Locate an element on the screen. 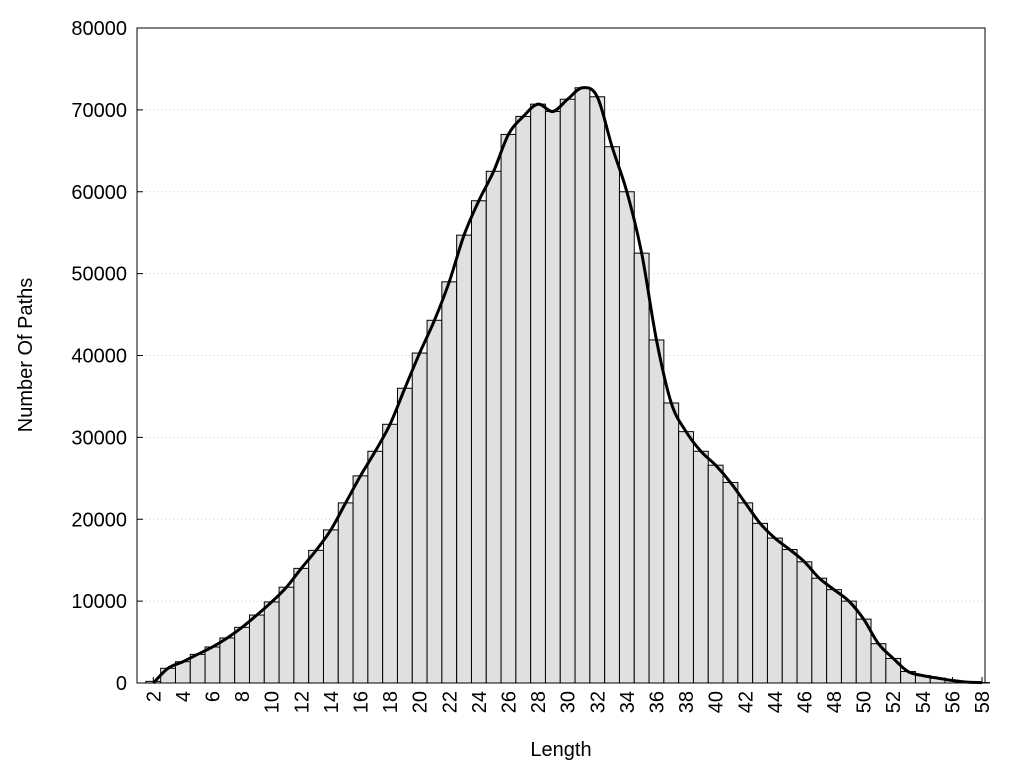 This screenshot has width=1024, height=768. x-tick-label: 2 is located at coordinates (154, 696).